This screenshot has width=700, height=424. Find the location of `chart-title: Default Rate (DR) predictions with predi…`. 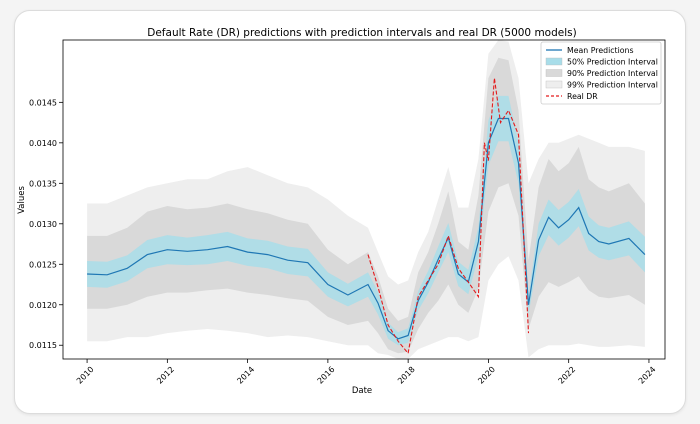

chart-title: Default Rate (DR) predictions with predi… is located at coordinates (361, 33).